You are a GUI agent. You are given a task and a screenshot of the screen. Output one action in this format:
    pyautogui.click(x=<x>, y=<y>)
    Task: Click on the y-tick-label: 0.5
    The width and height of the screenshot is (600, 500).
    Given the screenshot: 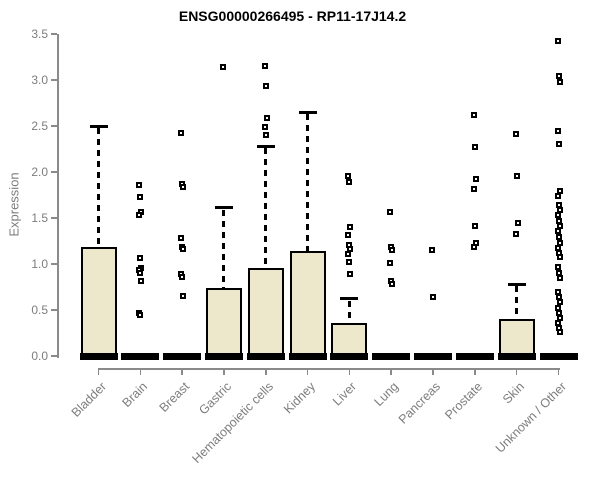 What is the action you would take?
    pyautogui.click(x=39, y=309)
    